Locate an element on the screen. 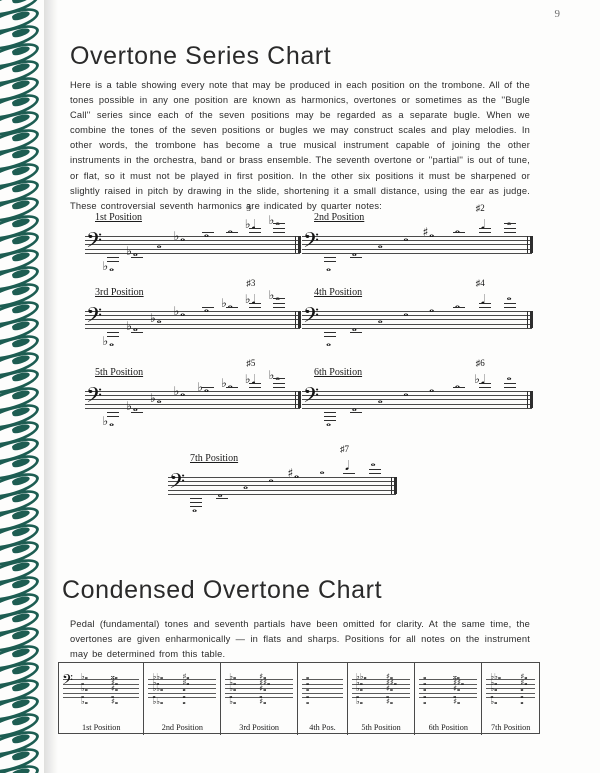 This screenshot has height=773, width=600. cell-staff: 𝅝 𝅝 𝅝 𝅝 𝅝 𝄪𝅝 ♯♯𝅝 ♯𝅝 𝅝 ♯𝅝 is located at coordinates (448, 688).